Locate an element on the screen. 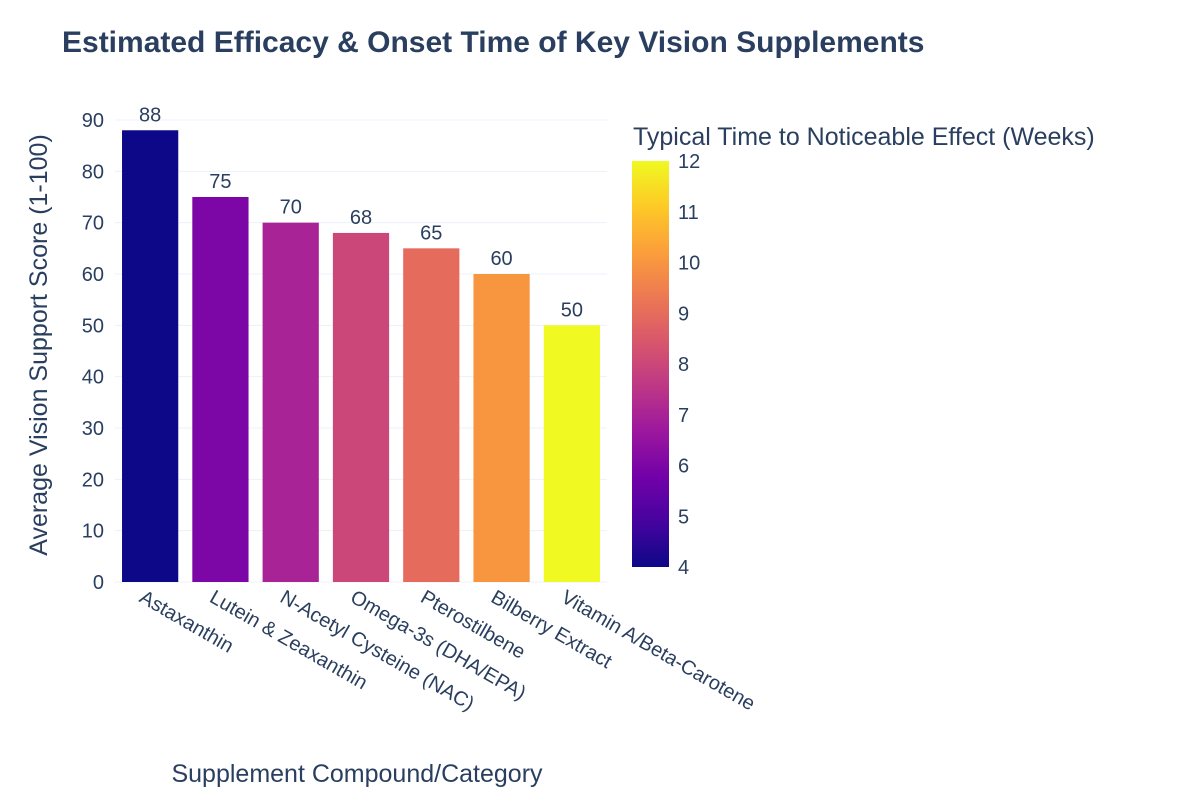 This screenshot has width=1200, height=800. bar-value-label: 88 is located at coordinates (150, 115).